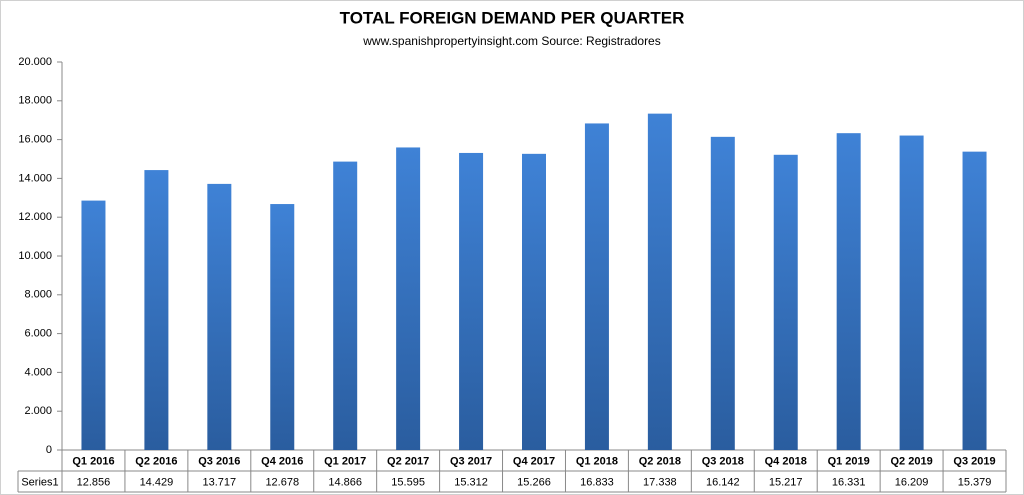  I want to click on x-tick-label: Q4 2016, so click(282, 461).